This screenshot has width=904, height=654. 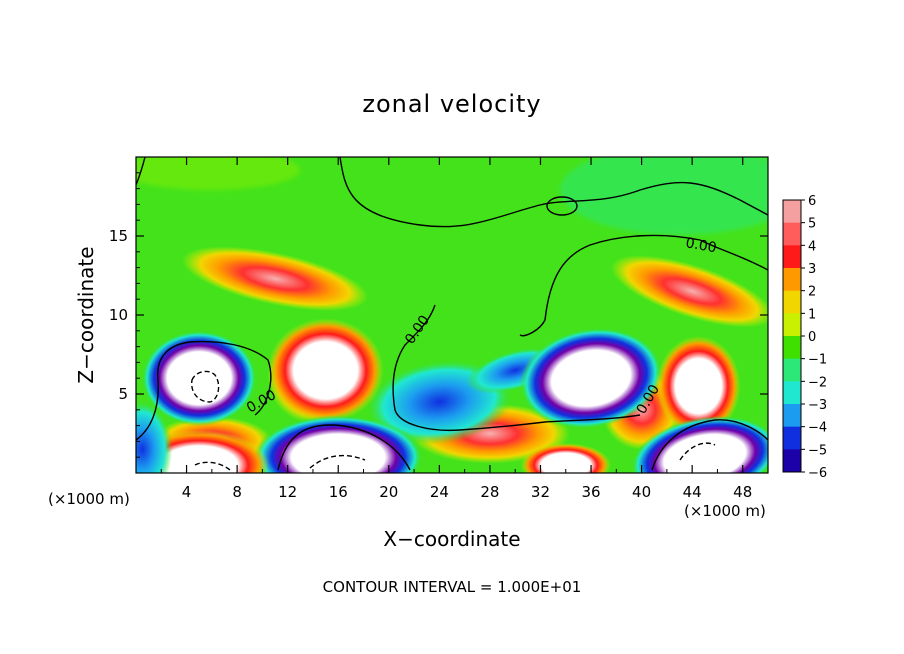 I want to click on x-tick-label: 16, so click(x=338, y=492).